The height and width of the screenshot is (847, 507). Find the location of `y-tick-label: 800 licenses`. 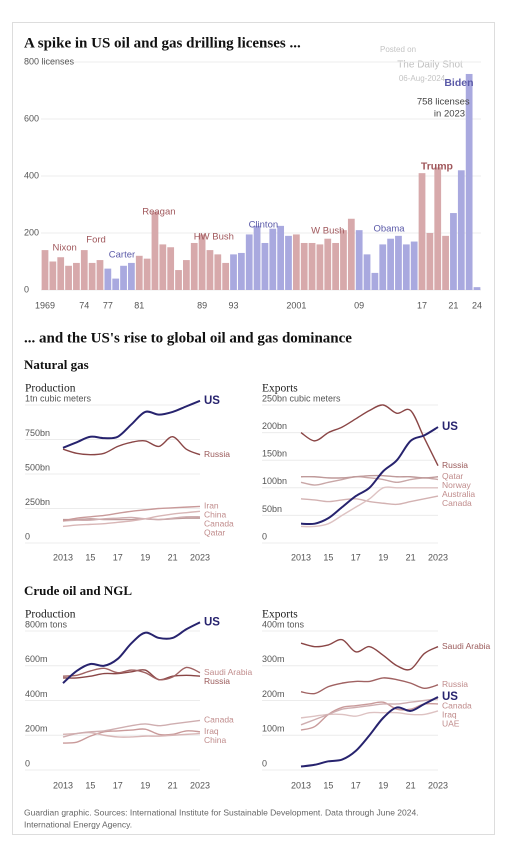

y-tick-label: 800 licenses is located at coordinates (49, 61).